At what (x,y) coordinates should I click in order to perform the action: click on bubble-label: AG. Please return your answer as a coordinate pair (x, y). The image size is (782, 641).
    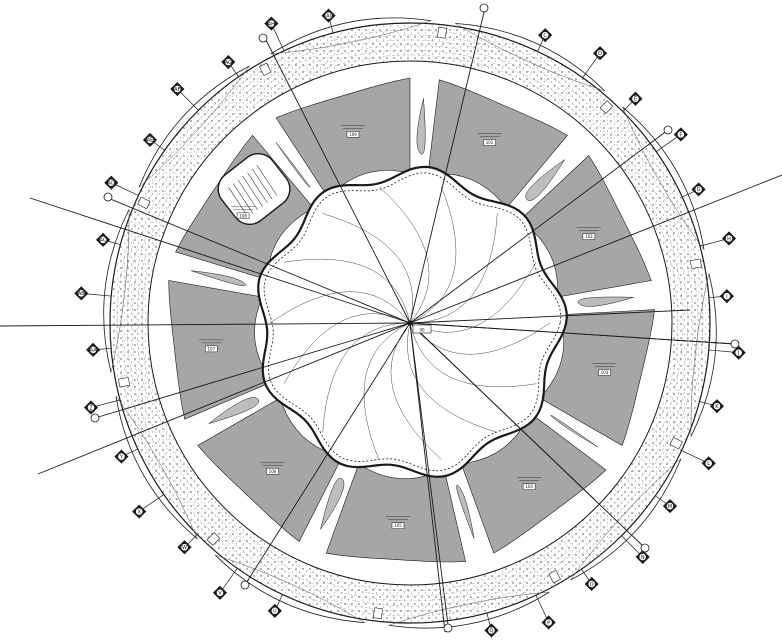
    Looking at the image, I should click on (228, 63).